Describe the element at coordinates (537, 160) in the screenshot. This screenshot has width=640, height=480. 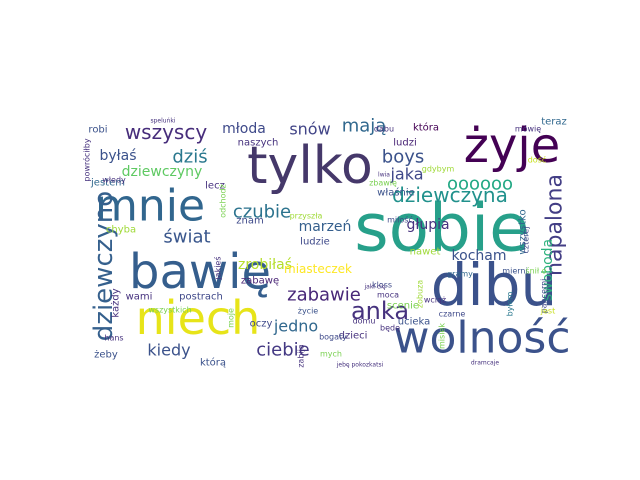
I see `word-82: dość` at that location.